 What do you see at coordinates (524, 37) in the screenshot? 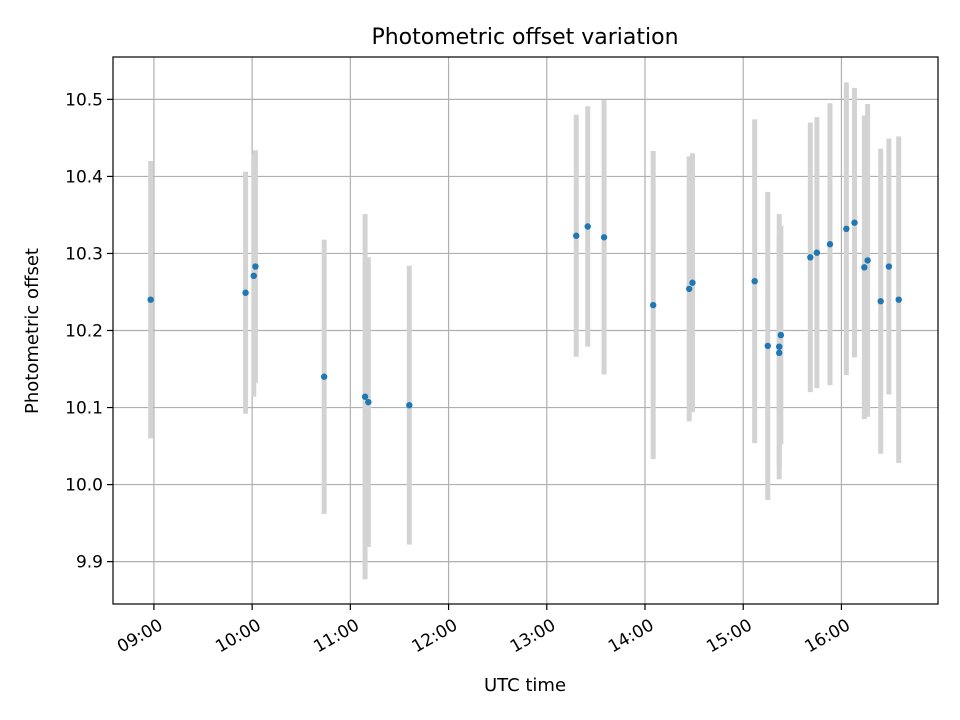
I see `chart-title: Photometric offset variation` at bounding box center [524, 37].